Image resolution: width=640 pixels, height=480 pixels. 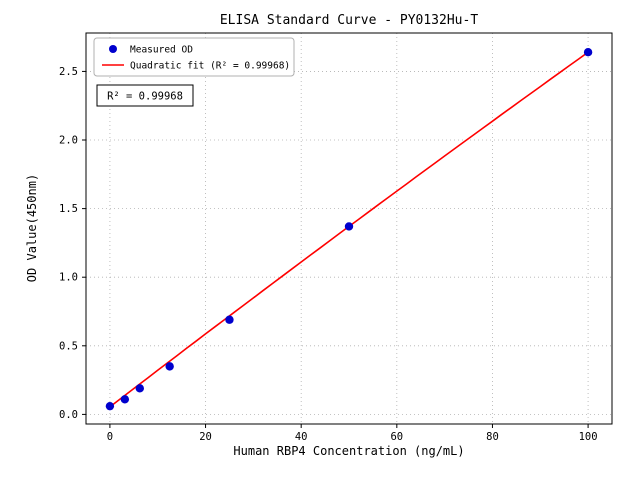 What do you see at coordinates (113, 49) in the screenshot?
I see `legend-marker-measured-od` at bounding box center [113, 49].